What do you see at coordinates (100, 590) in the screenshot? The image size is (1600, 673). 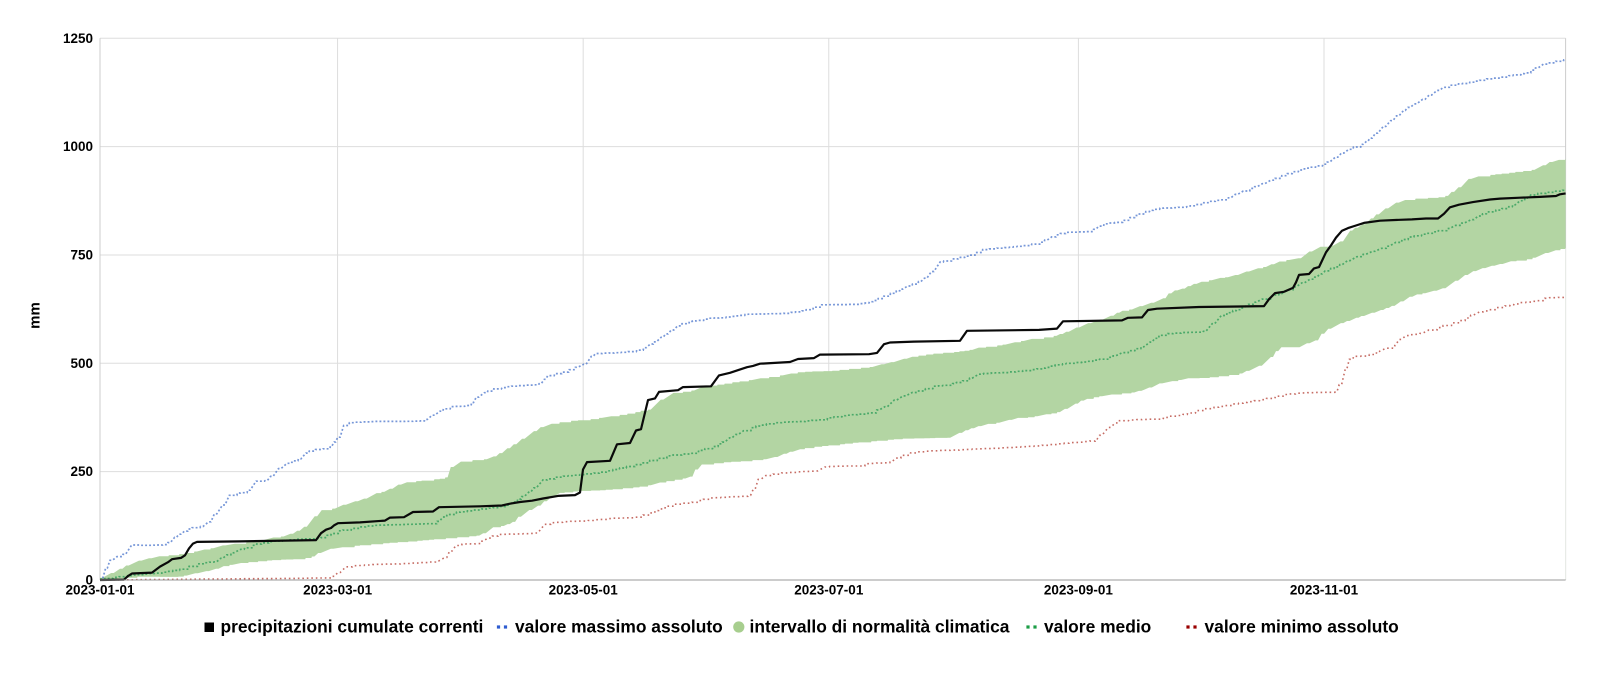 I see `svg-text: 2023-01-01` at bounding box center [100, 590].